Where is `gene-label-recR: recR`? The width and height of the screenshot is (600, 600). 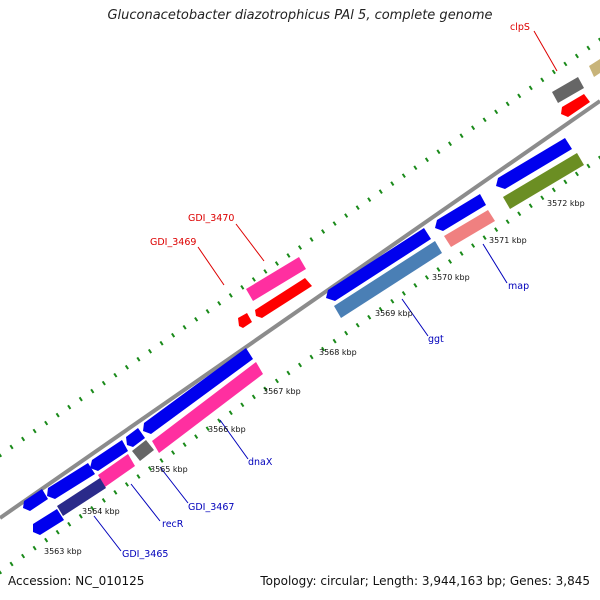
gene-label-recR: recR is located at coordinates (173, 524).